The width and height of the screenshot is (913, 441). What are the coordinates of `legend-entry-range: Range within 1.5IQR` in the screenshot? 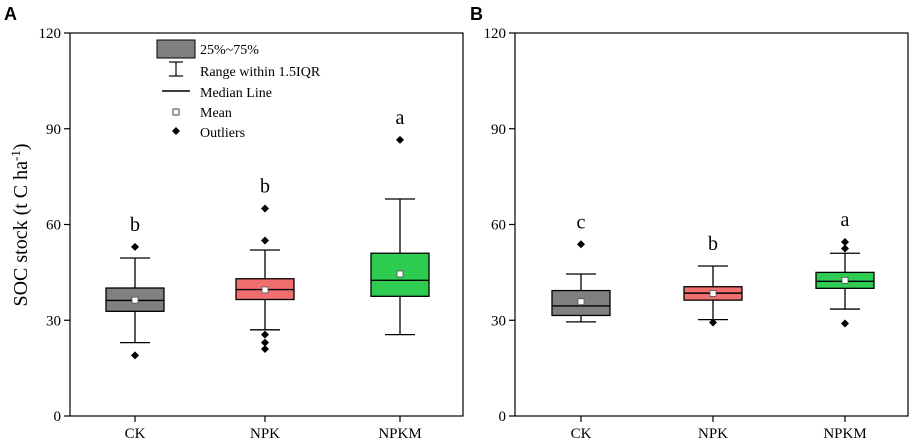 It's located at (260, 72).